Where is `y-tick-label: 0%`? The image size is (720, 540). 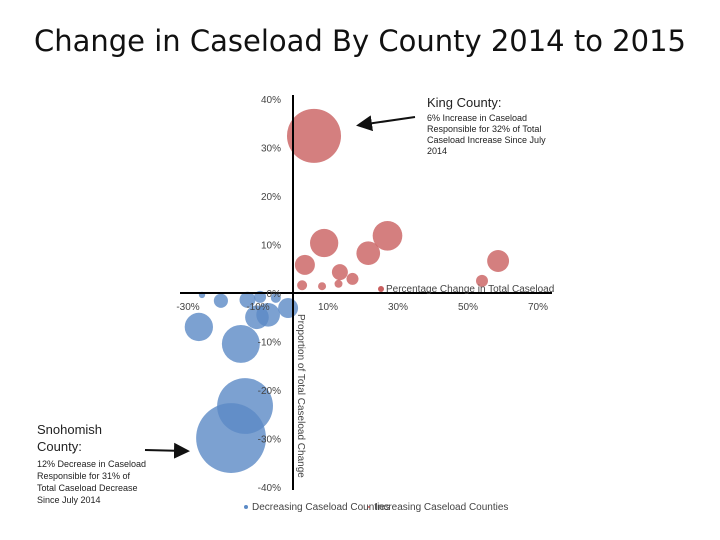
y-tick-label: 0% is located at coordinates (274, 294).